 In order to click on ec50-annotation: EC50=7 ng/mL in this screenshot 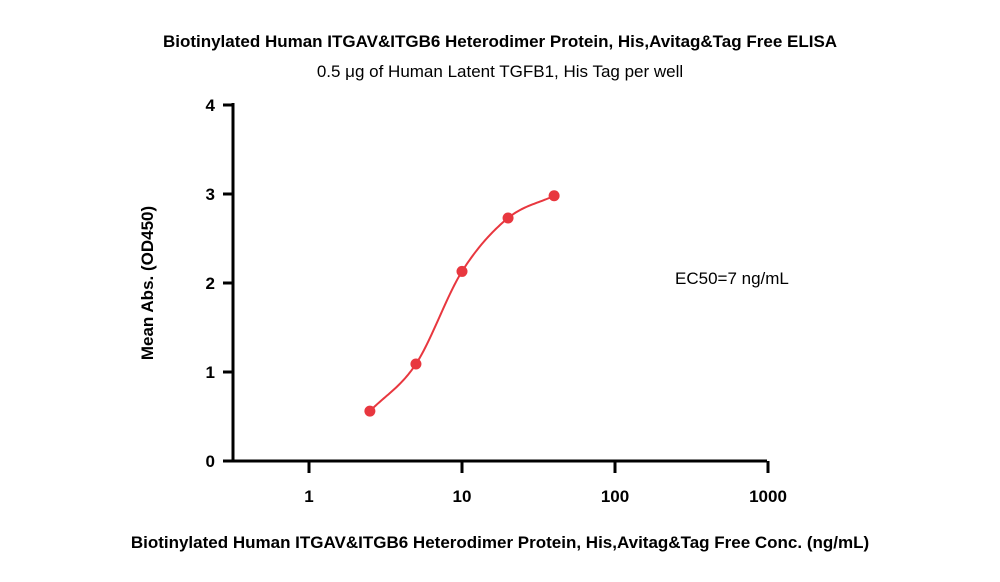, I will do `click(732, 278)`.